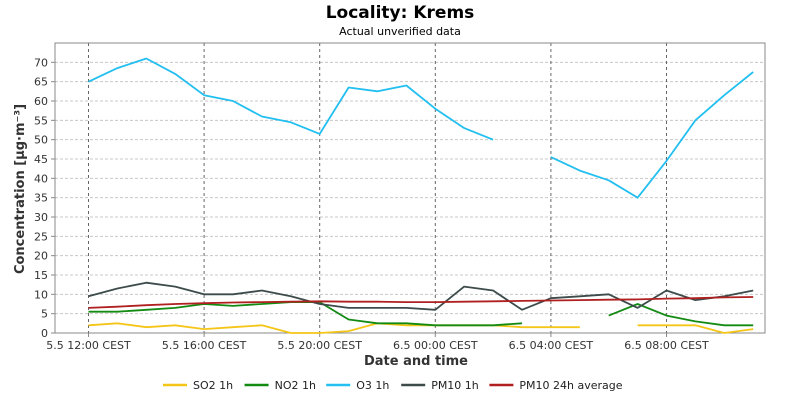 The width and height of the screenshot is (800, 400). Describe the element at coordinates (41, 178) in the screenshot. I see `y-tick-label: 40` at that location.